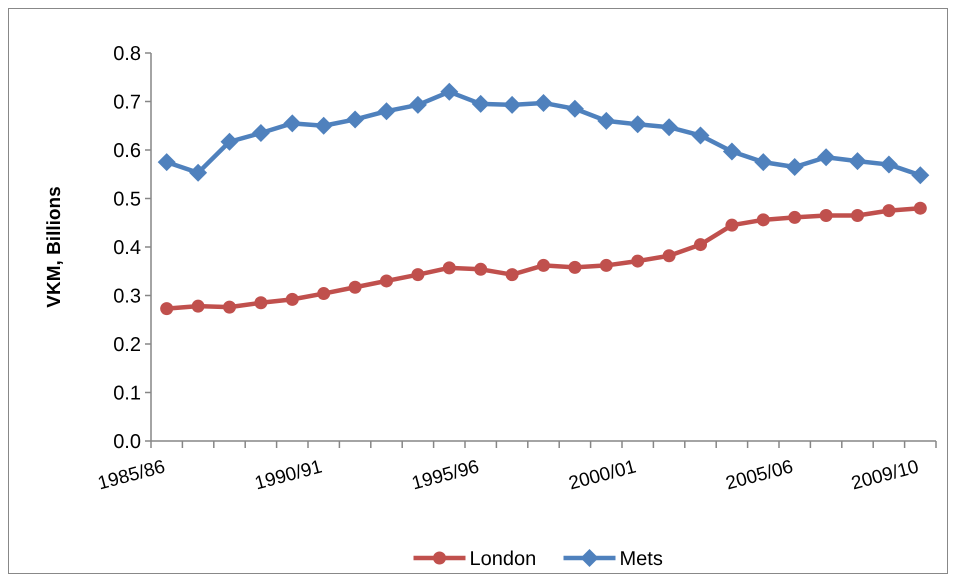  What do you see at coordinates (127, 442) in the screenshot?
I see `y-tick-label: 0.0` at bounding box center [127, 442].